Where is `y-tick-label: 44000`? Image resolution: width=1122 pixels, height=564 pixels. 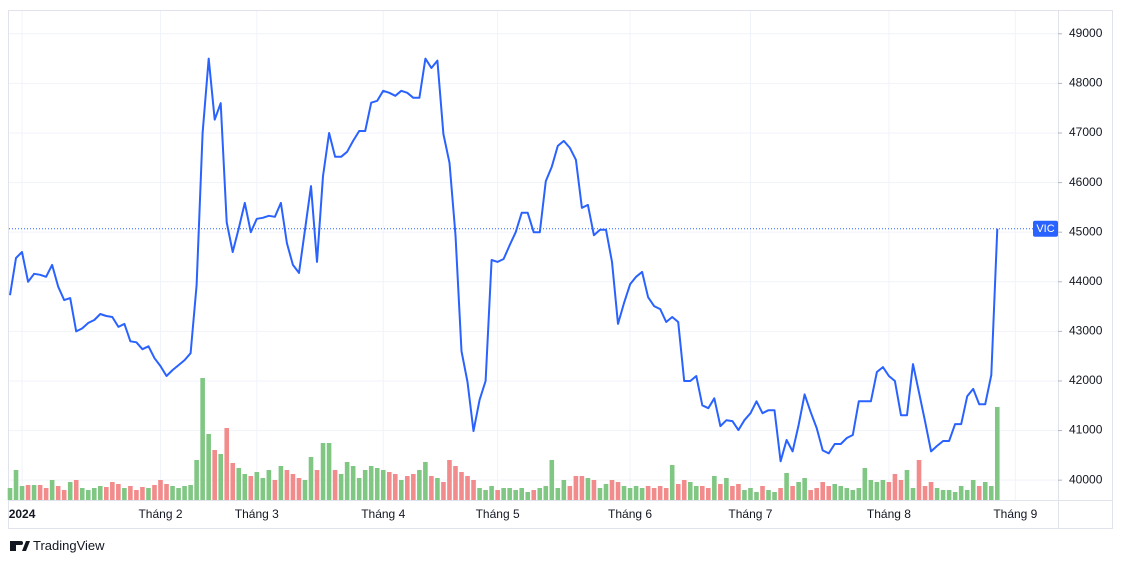 y-tick-label: 44000 is located at coordinates (1086, 281).